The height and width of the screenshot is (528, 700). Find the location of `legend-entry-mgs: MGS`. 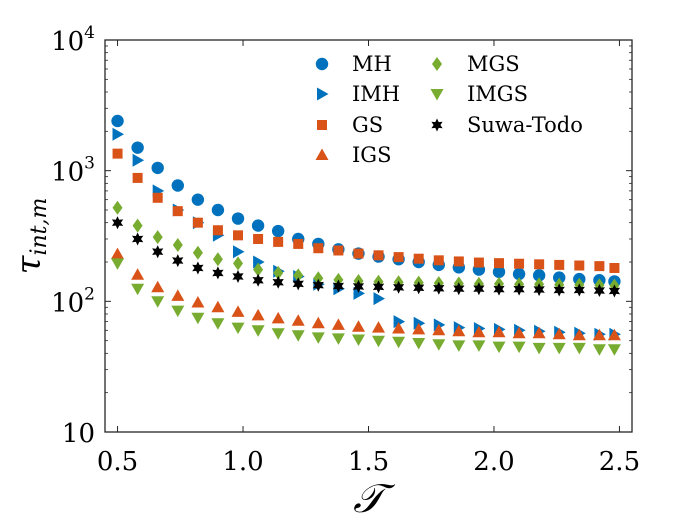

legend-entry-mgs: MGS is located at coordinates (476, 64).